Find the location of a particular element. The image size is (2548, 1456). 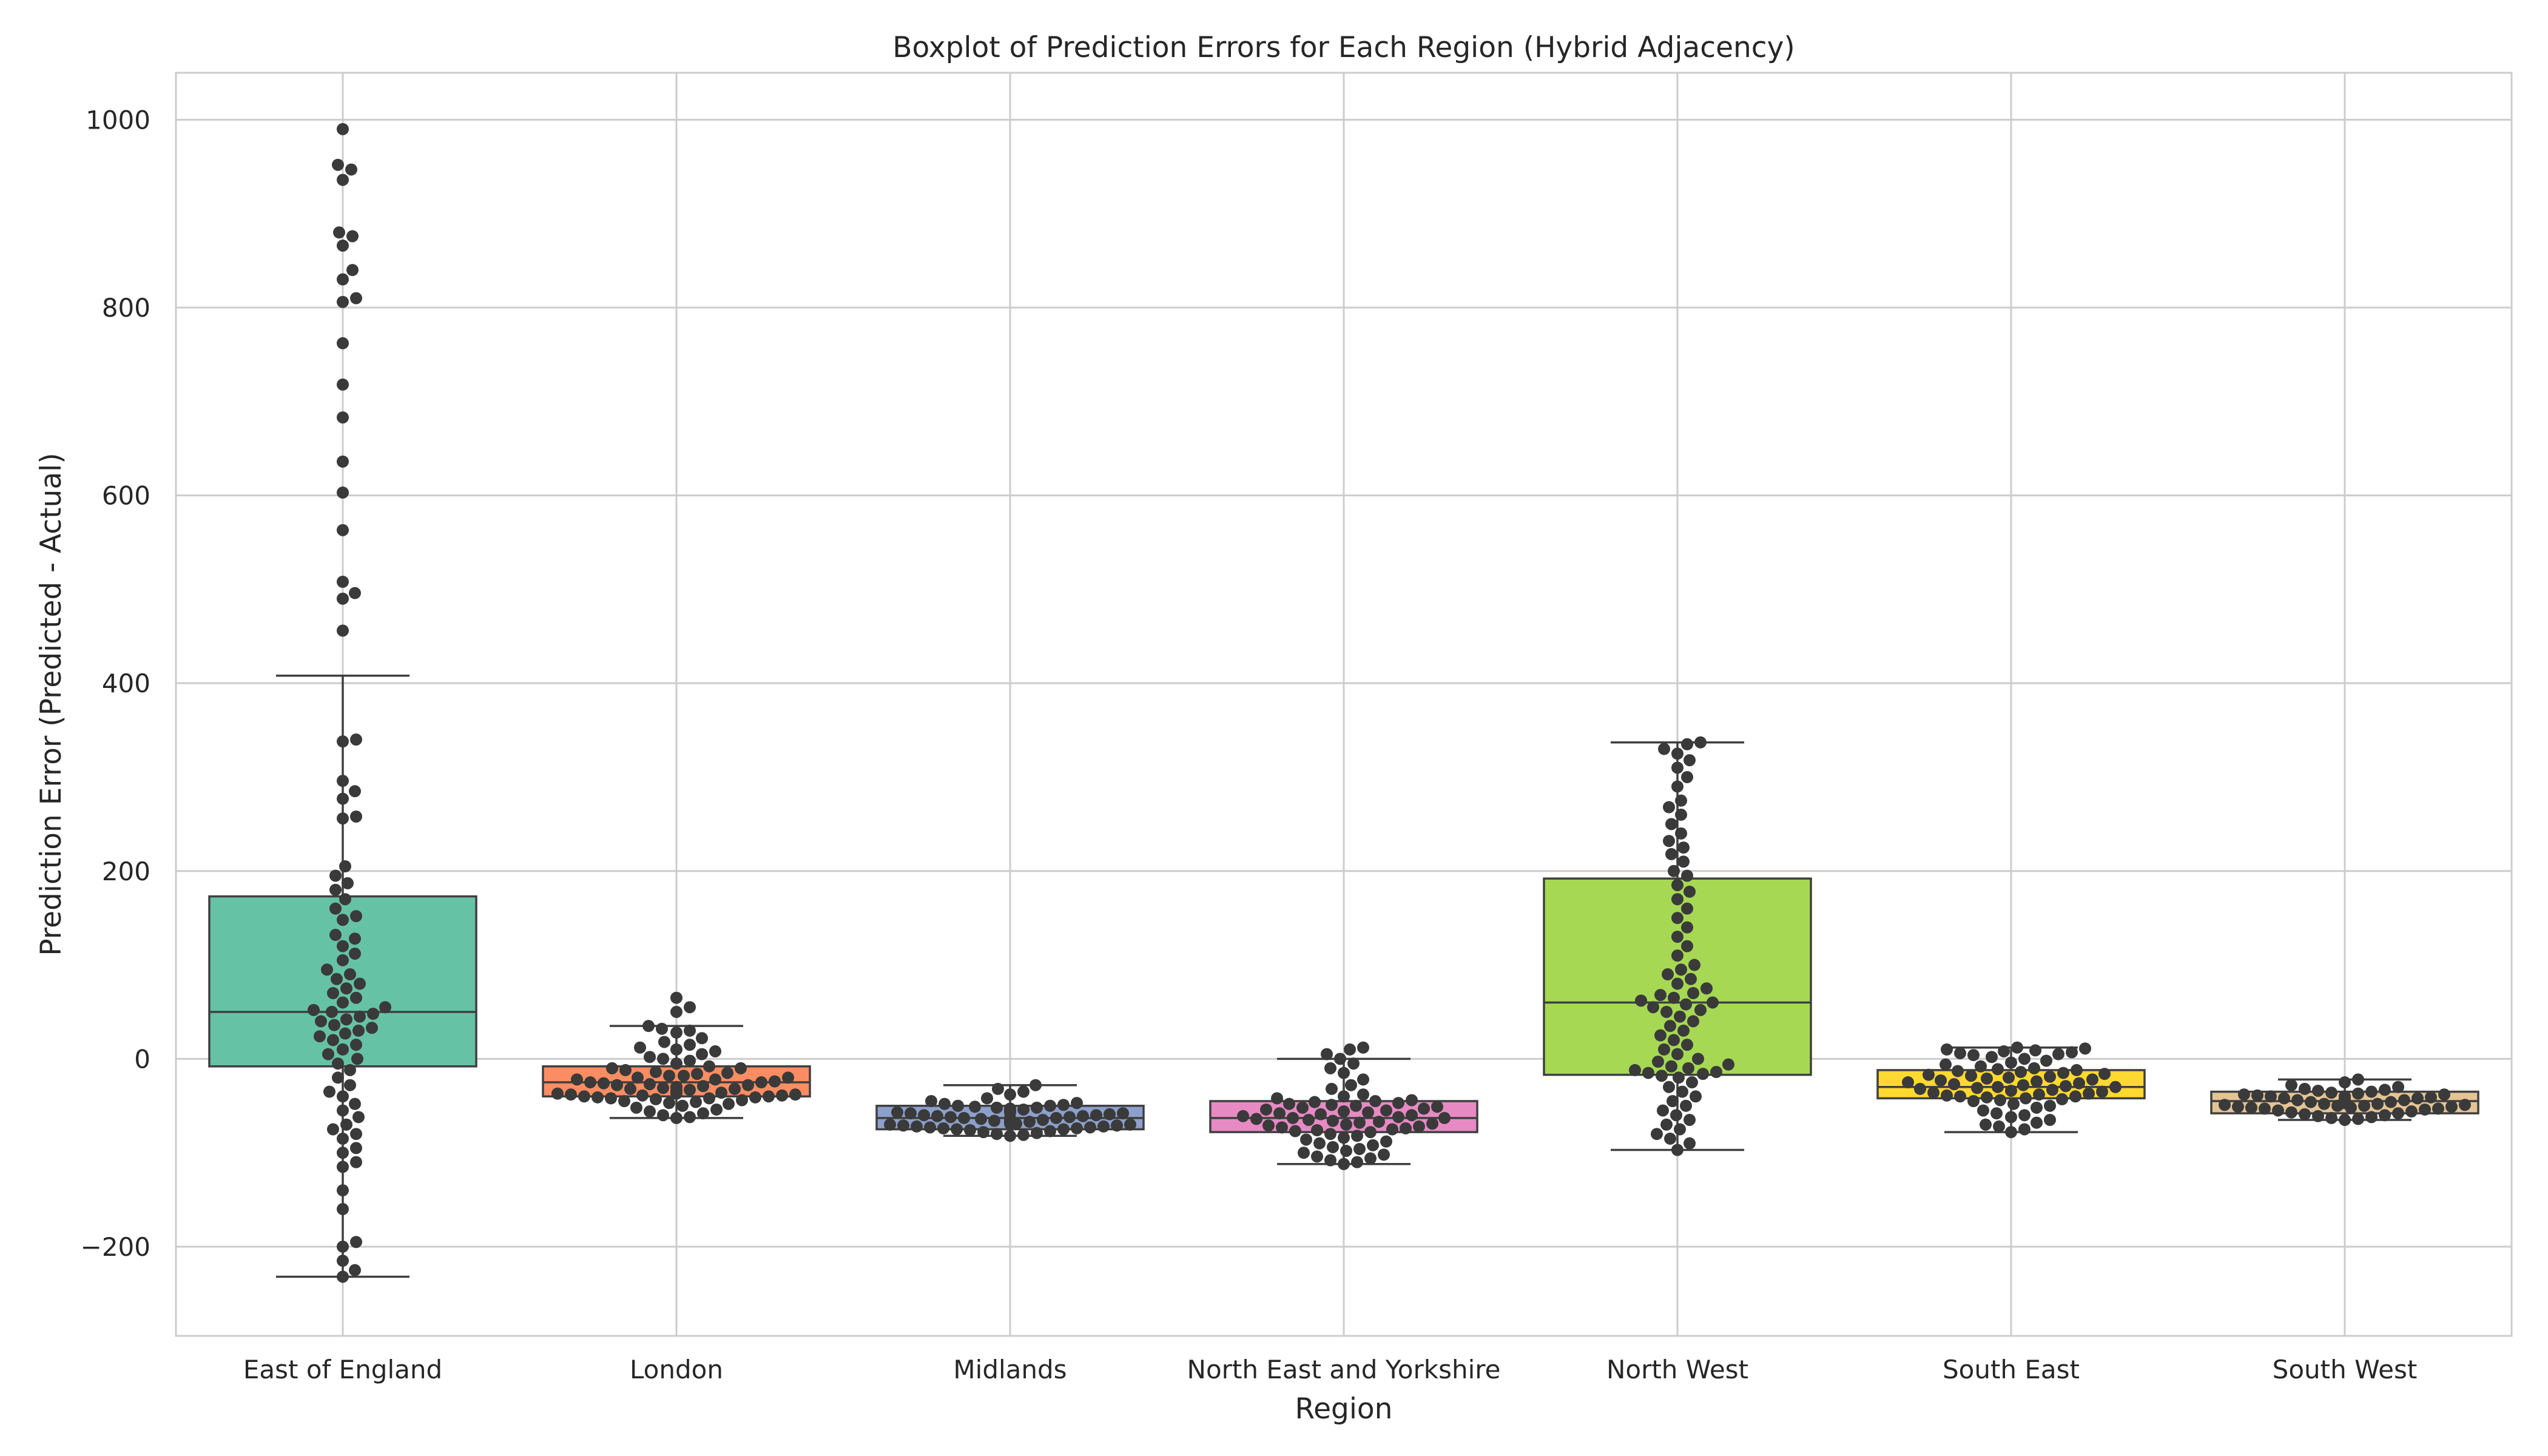

x-axis-label: Region is located at coordinates (1344, 1409).